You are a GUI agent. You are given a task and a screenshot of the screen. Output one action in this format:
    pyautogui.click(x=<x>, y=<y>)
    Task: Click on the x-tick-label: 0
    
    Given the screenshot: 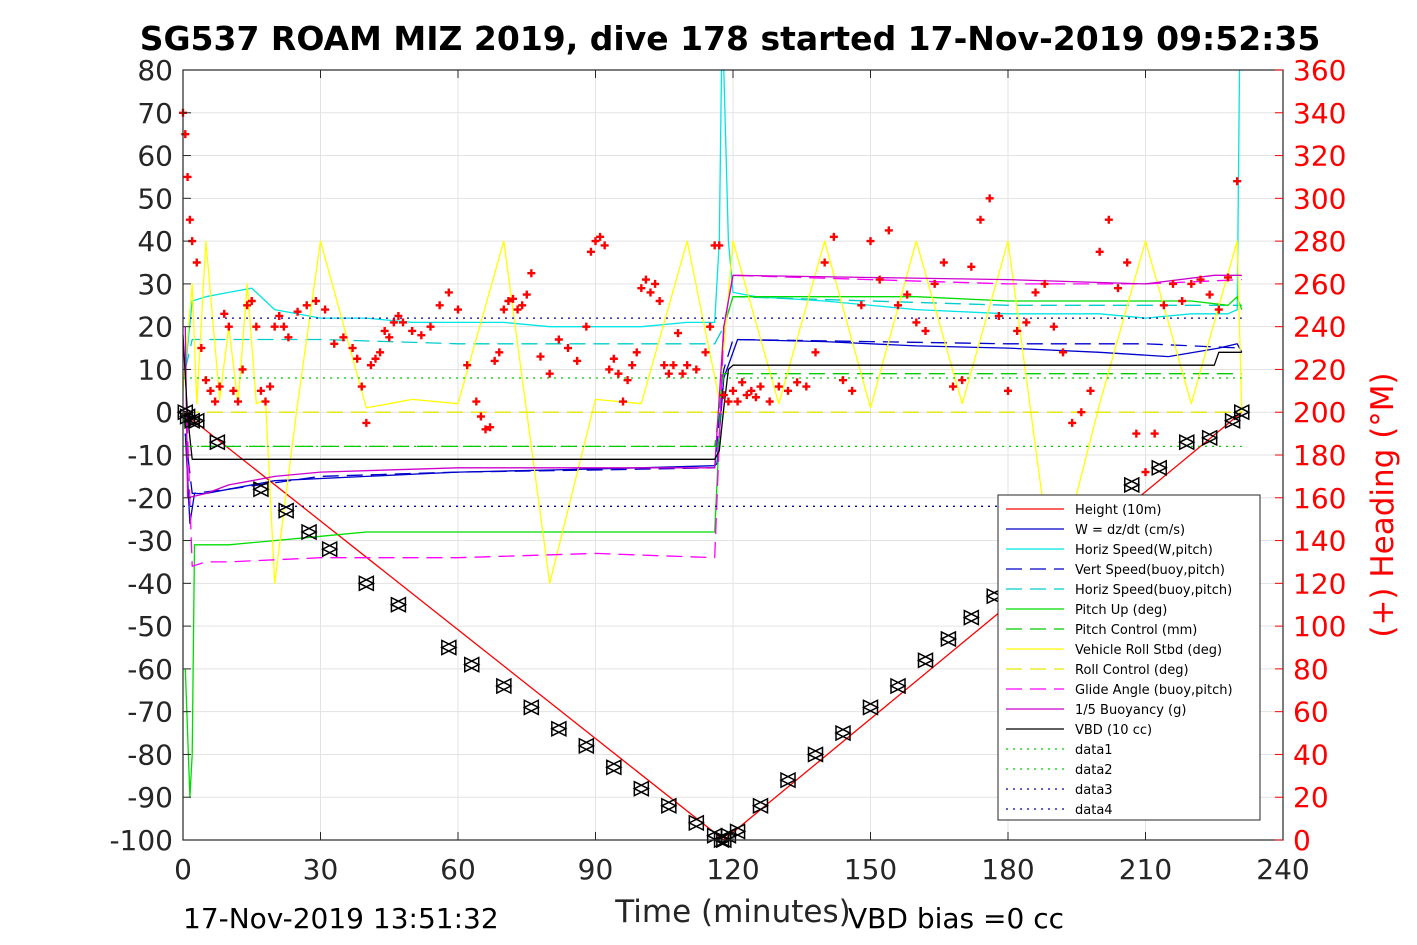 What is the action you would take?
    pyautogui.click(x=183, y=869)
    